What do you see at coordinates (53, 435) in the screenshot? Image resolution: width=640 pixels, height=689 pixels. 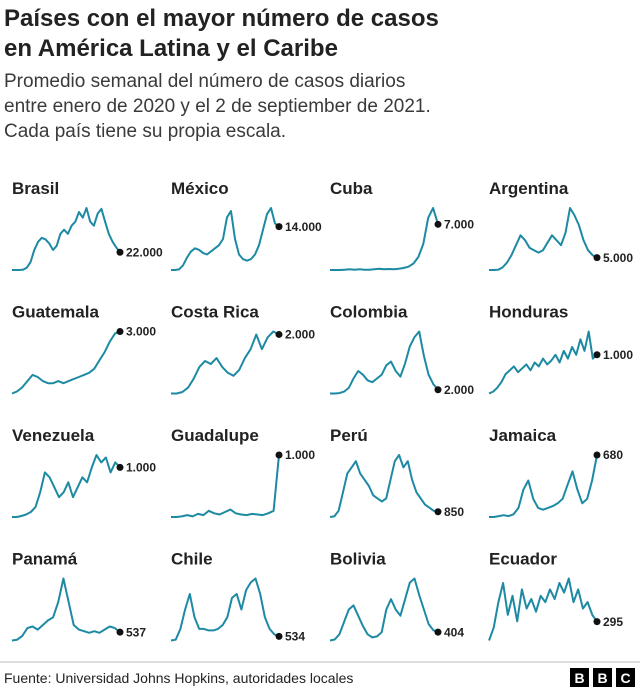 I see `panel-title: Venezuela` at bounding box center [53, 435].